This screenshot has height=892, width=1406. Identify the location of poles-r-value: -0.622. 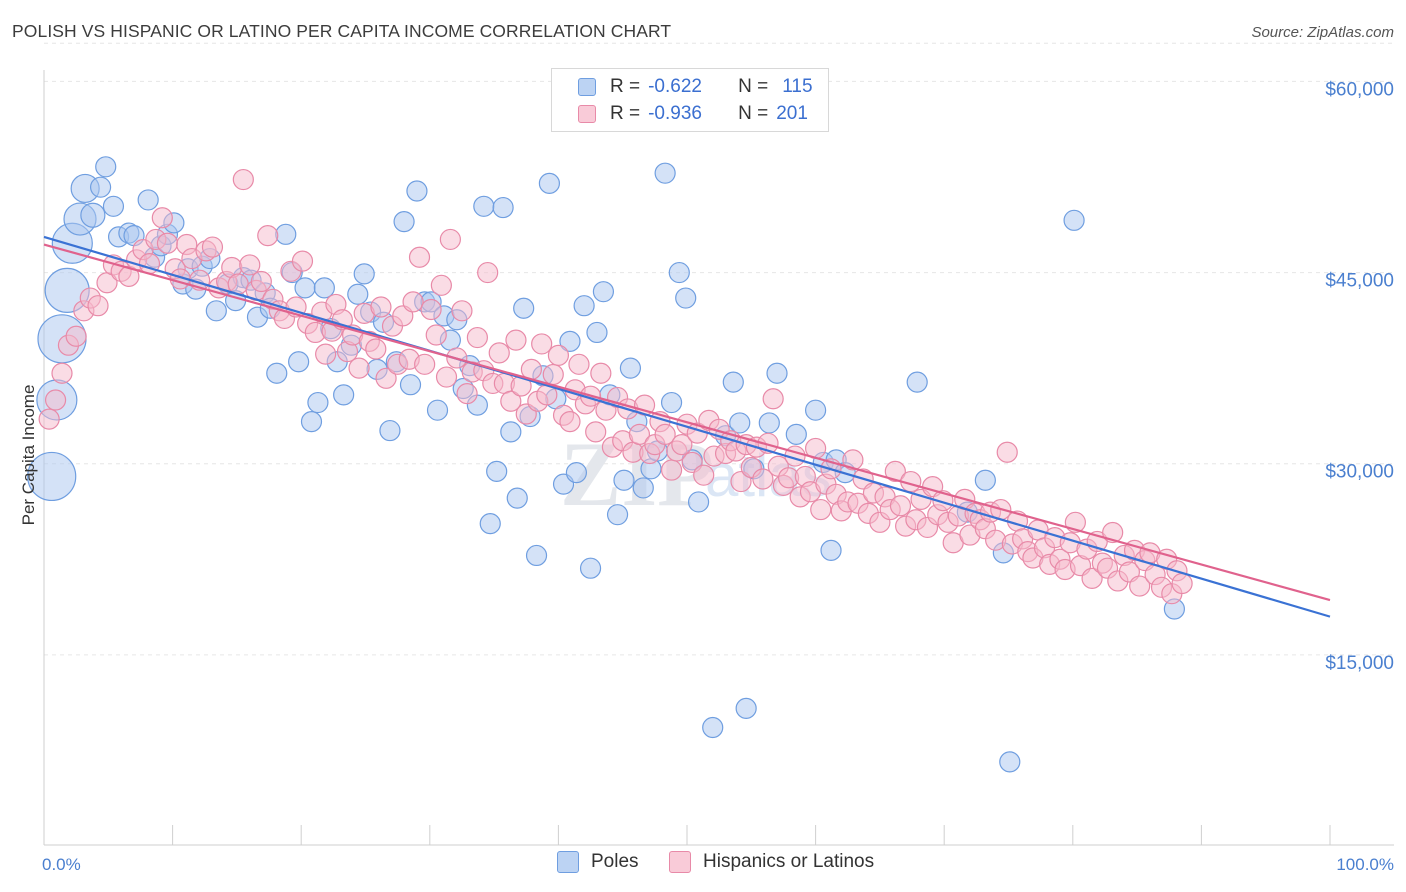
(675, 86).